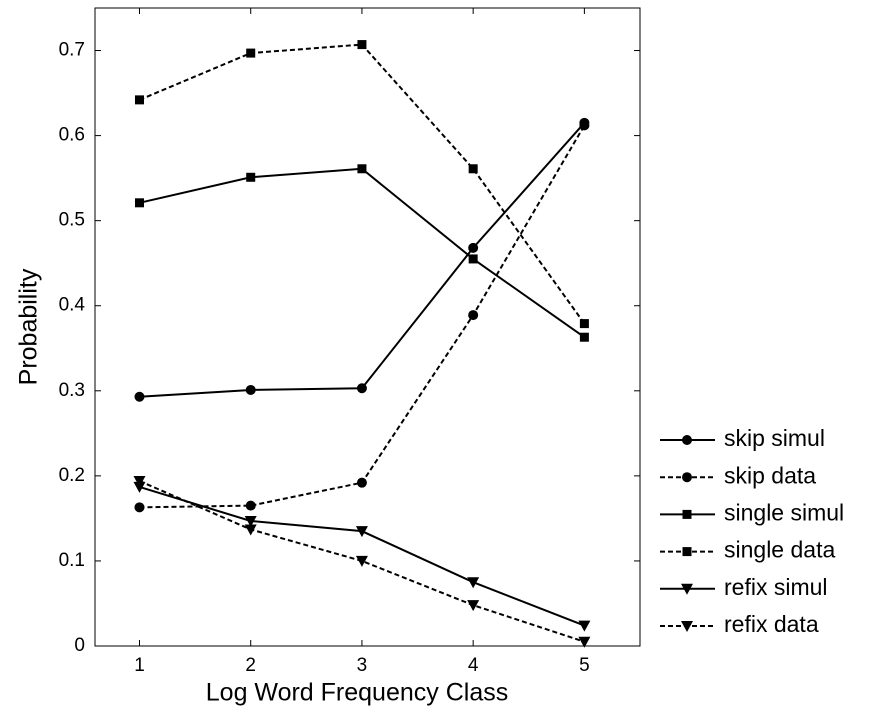 The height and width of the screenshot is (717, 884). I want to click on y-tick-label: 0.5, so click(72, 220).